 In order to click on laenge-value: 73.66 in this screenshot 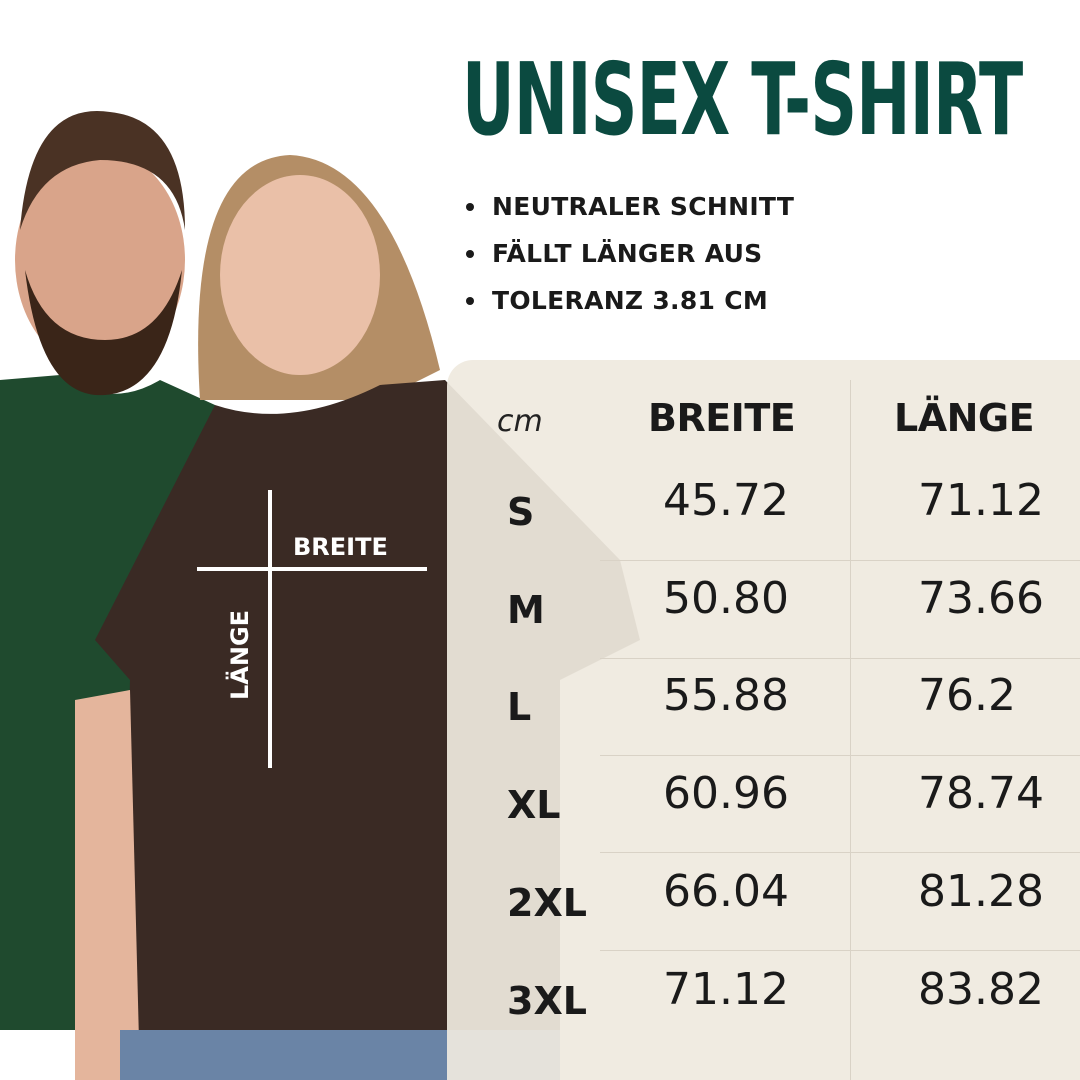, I will do `click(981, 598)`.